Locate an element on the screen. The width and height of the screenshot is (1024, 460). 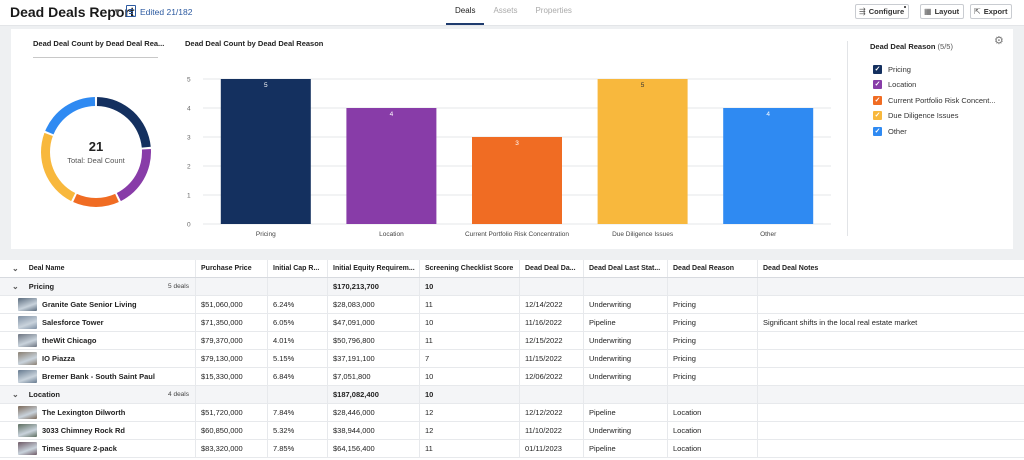
y-tick-label: 3 is located at coordinates (189, 138).